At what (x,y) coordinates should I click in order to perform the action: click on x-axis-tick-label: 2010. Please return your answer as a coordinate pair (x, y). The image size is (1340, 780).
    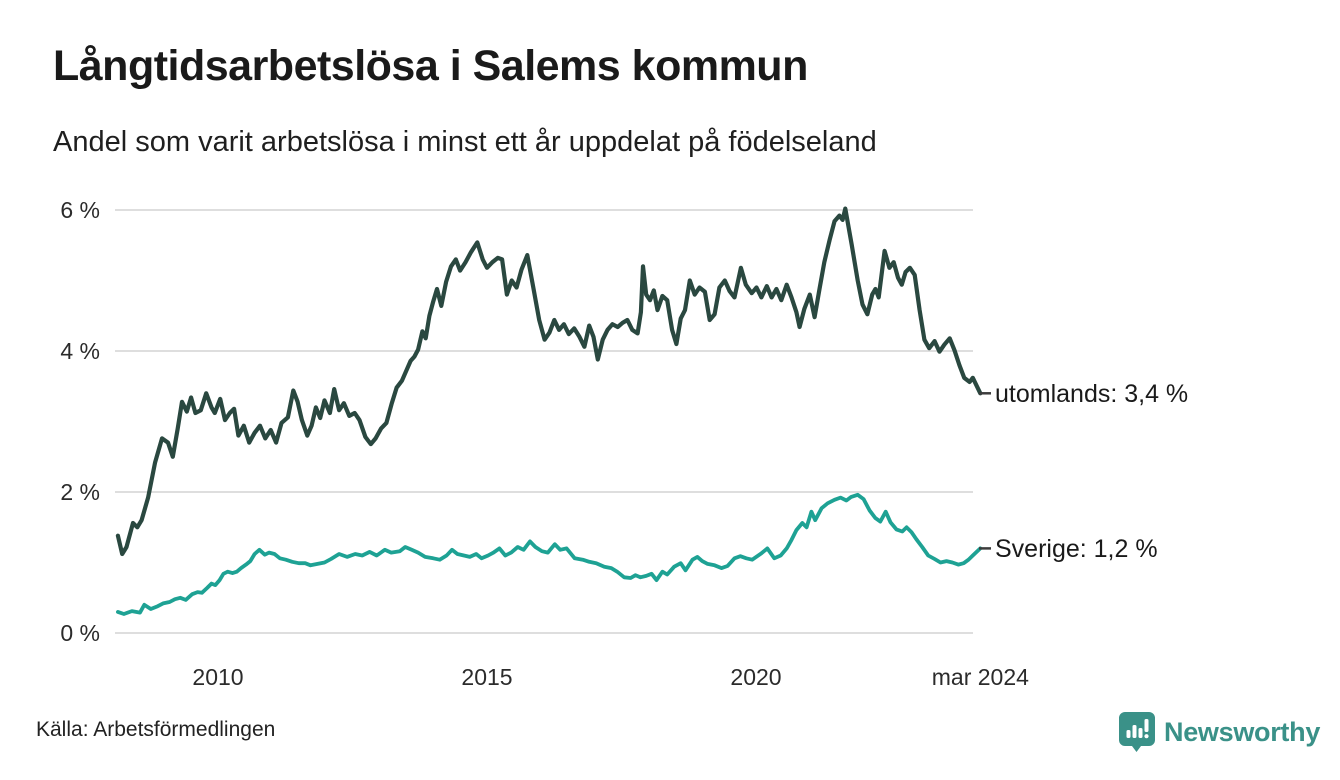
    Looking at the image, I should click on (217, 677).